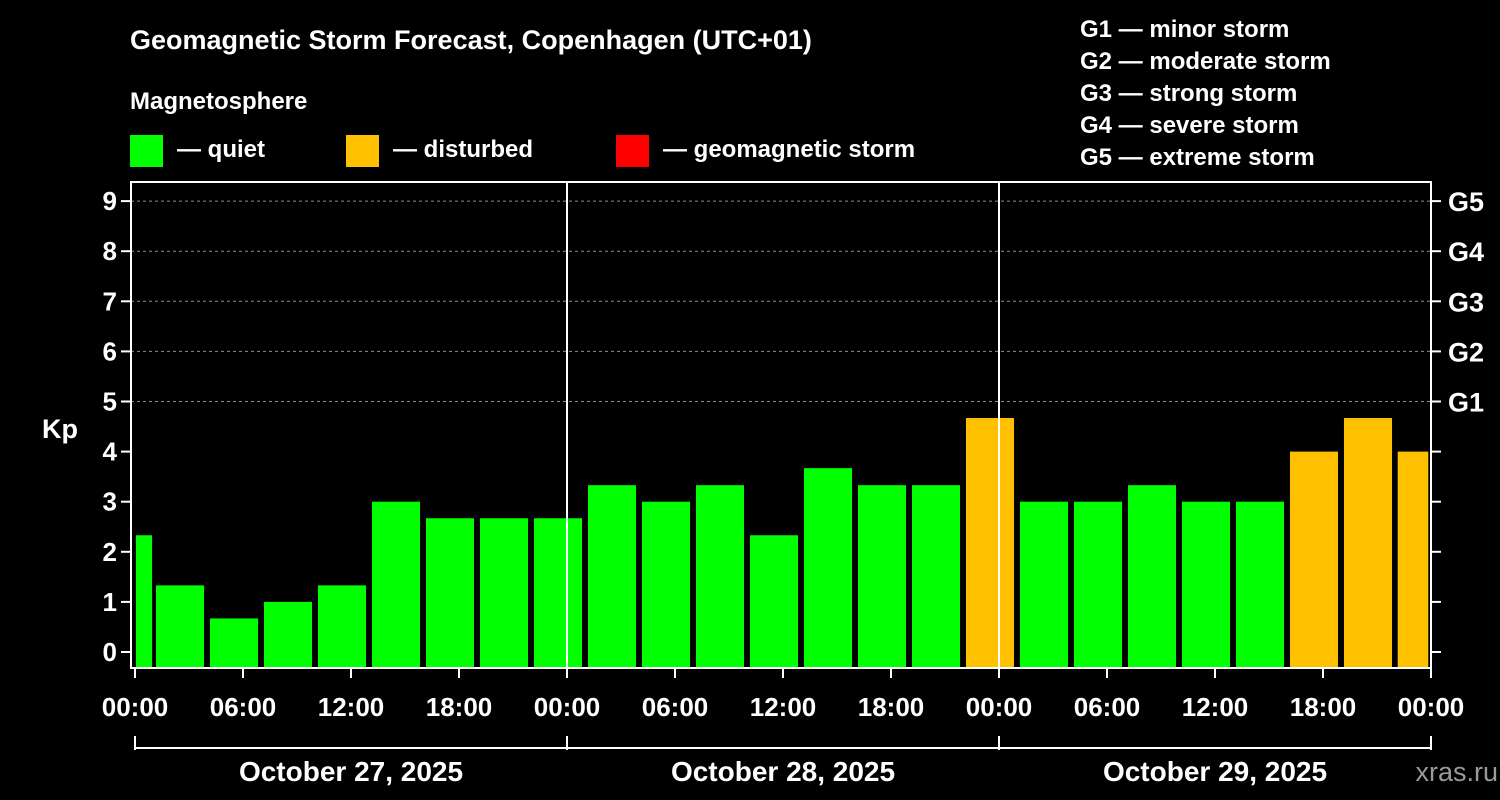 The height and width of the screenshot is (800, 1500). I want to click on day-label-0: October 27, 2025, so click(351, 771).